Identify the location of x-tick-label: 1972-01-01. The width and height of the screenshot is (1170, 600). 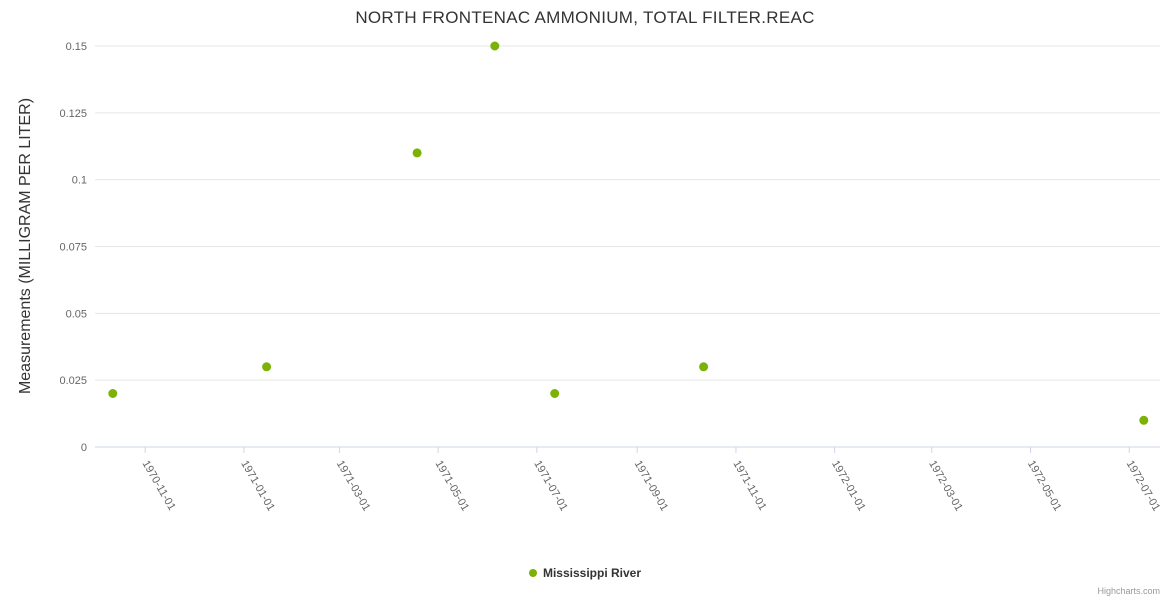
(848, 486).